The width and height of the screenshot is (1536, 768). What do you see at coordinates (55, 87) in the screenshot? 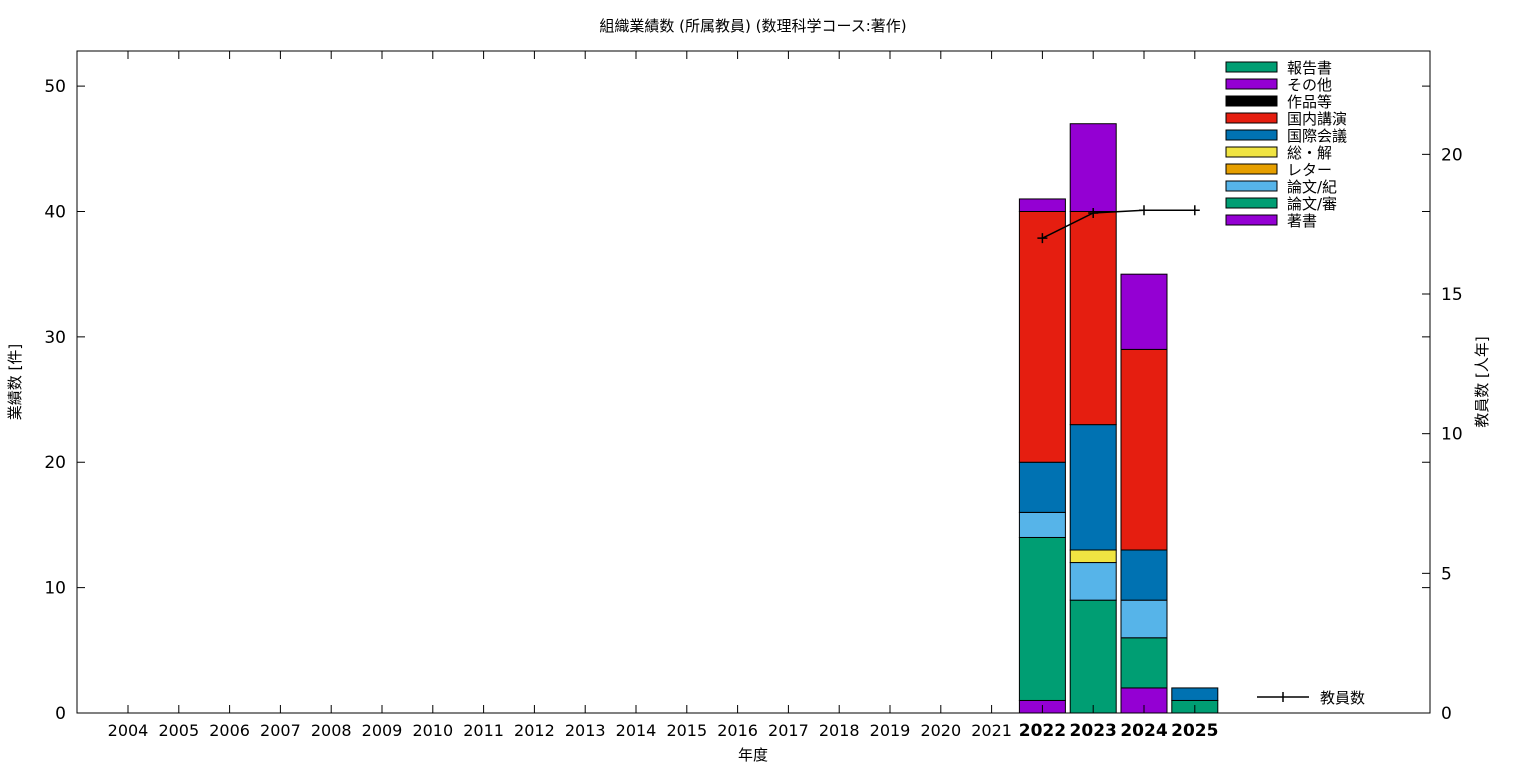
I see `y-tick-label: 50` at bounding box center [55, 87].